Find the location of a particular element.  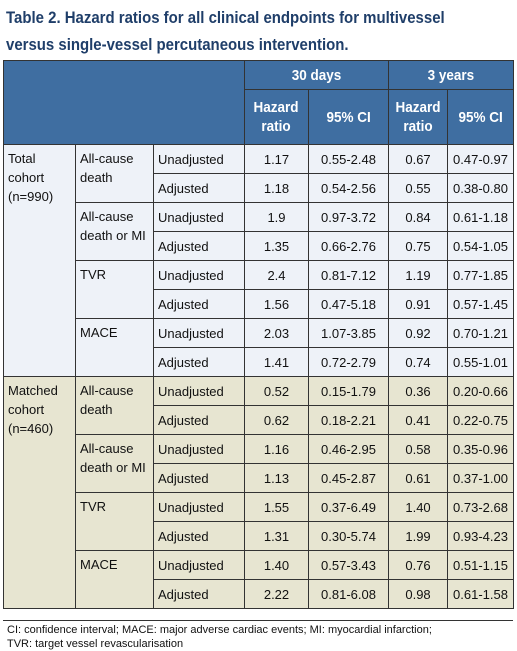

header-hr-30-line1: Hazard is located at coordinates (276, 107).